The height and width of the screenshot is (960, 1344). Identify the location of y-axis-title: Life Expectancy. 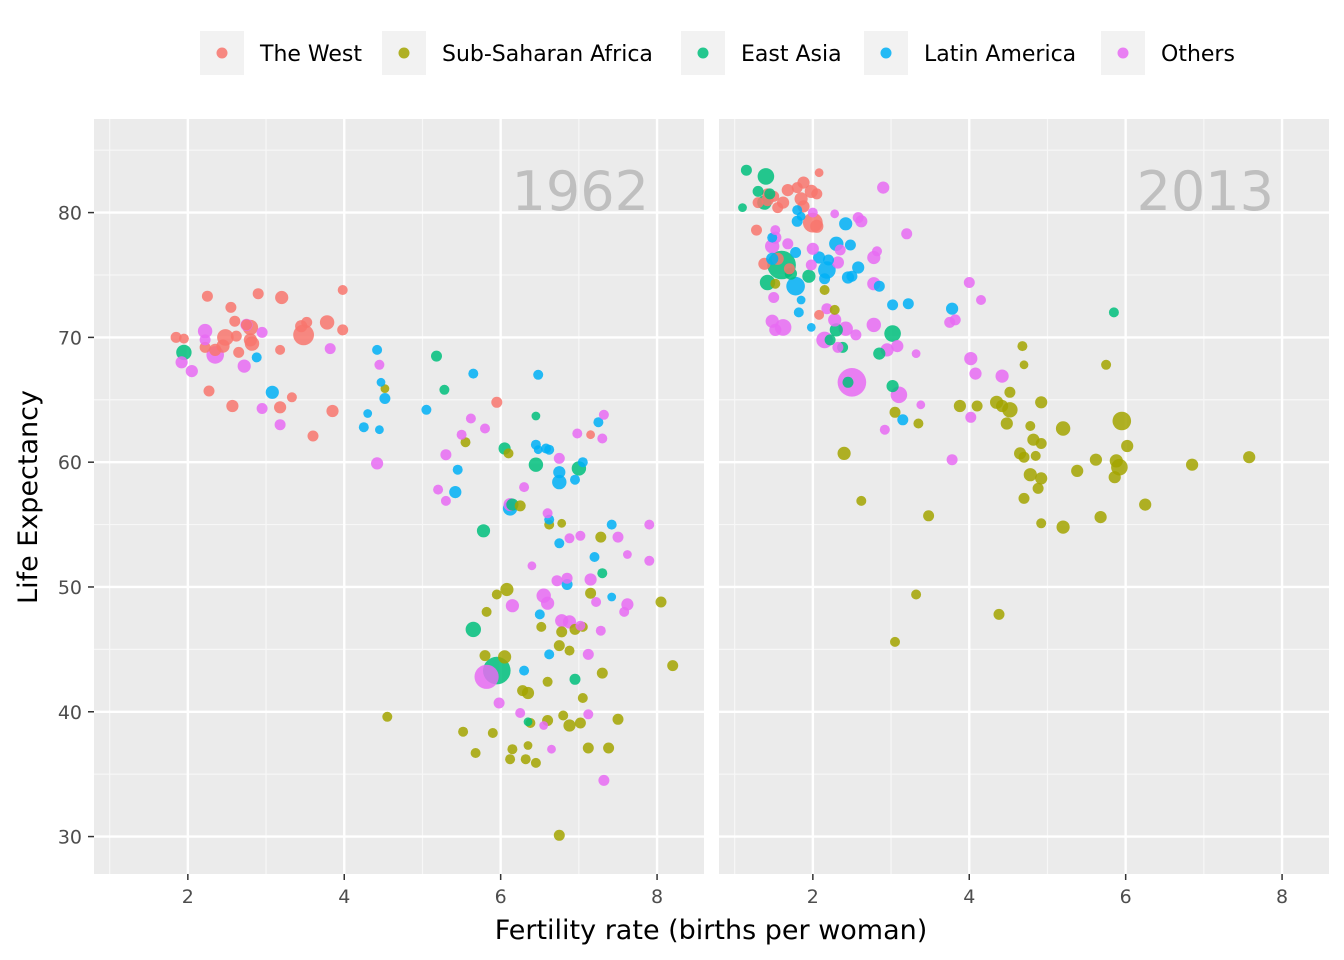
(28, 497).